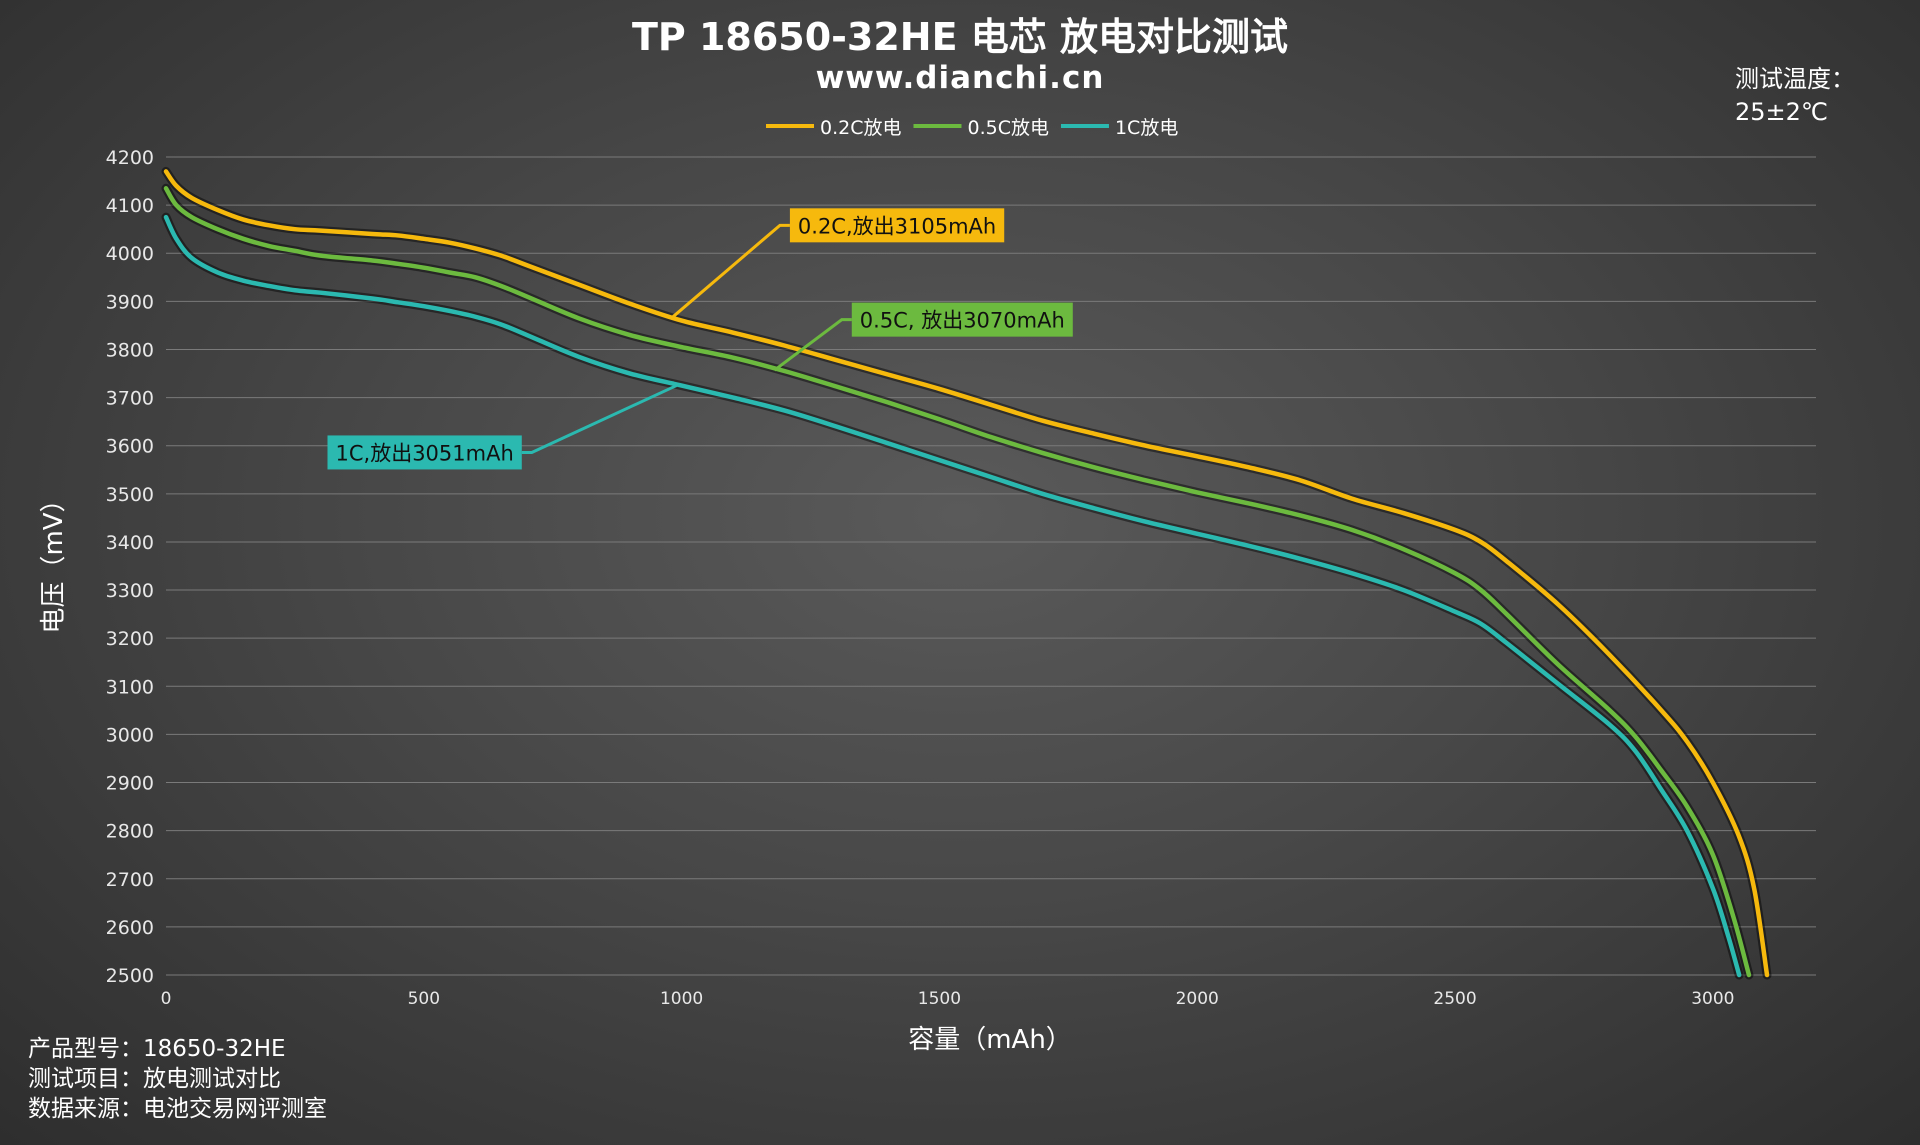 This screenshot has width=1920, height=1145. I want to click on y-tick-label: 4000, so click(130, 254).